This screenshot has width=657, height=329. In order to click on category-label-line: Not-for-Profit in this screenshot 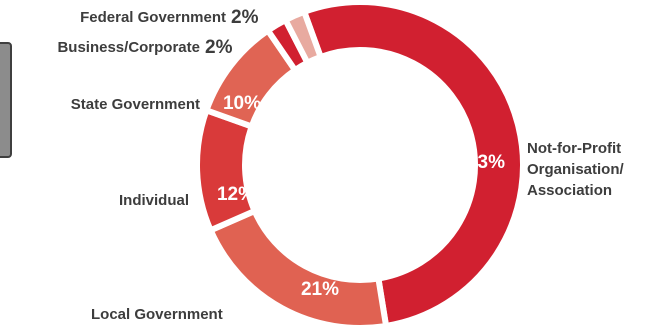, I will do `click(574, 148)`.